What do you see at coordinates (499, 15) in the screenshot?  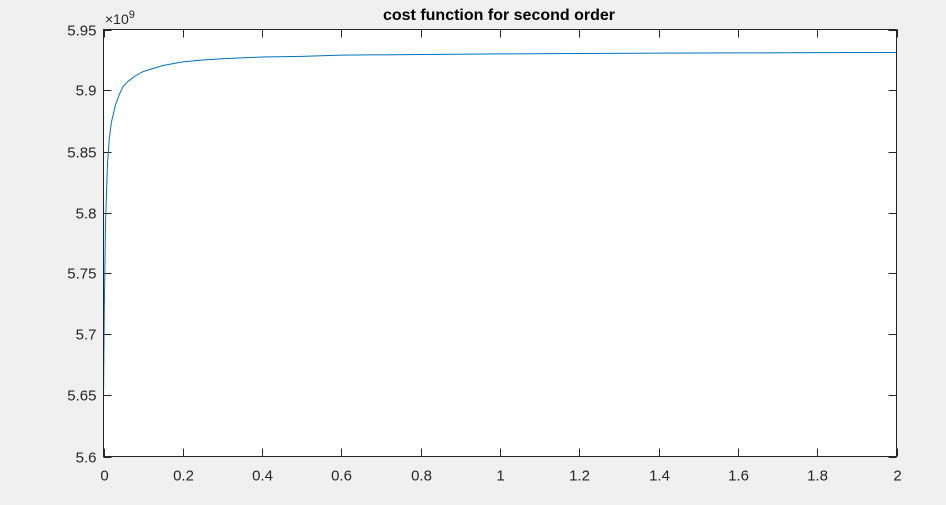 I see `chart-title: cost function for second order` at bounding box center [499, 15].